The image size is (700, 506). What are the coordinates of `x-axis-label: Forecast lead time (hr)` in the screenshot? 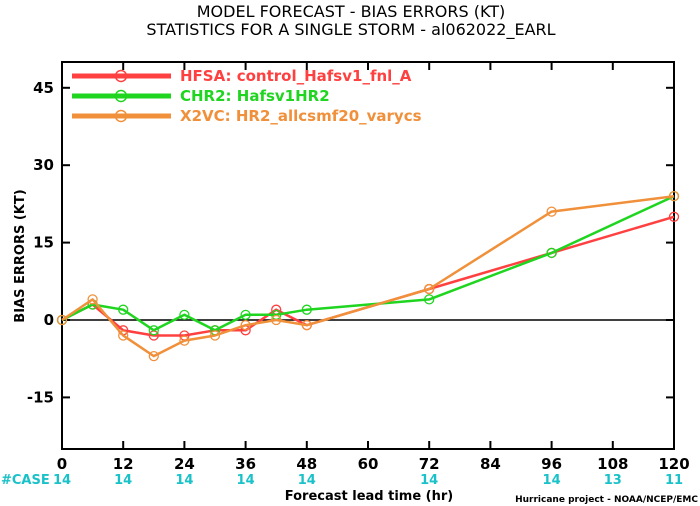 It's located at (369, 496).